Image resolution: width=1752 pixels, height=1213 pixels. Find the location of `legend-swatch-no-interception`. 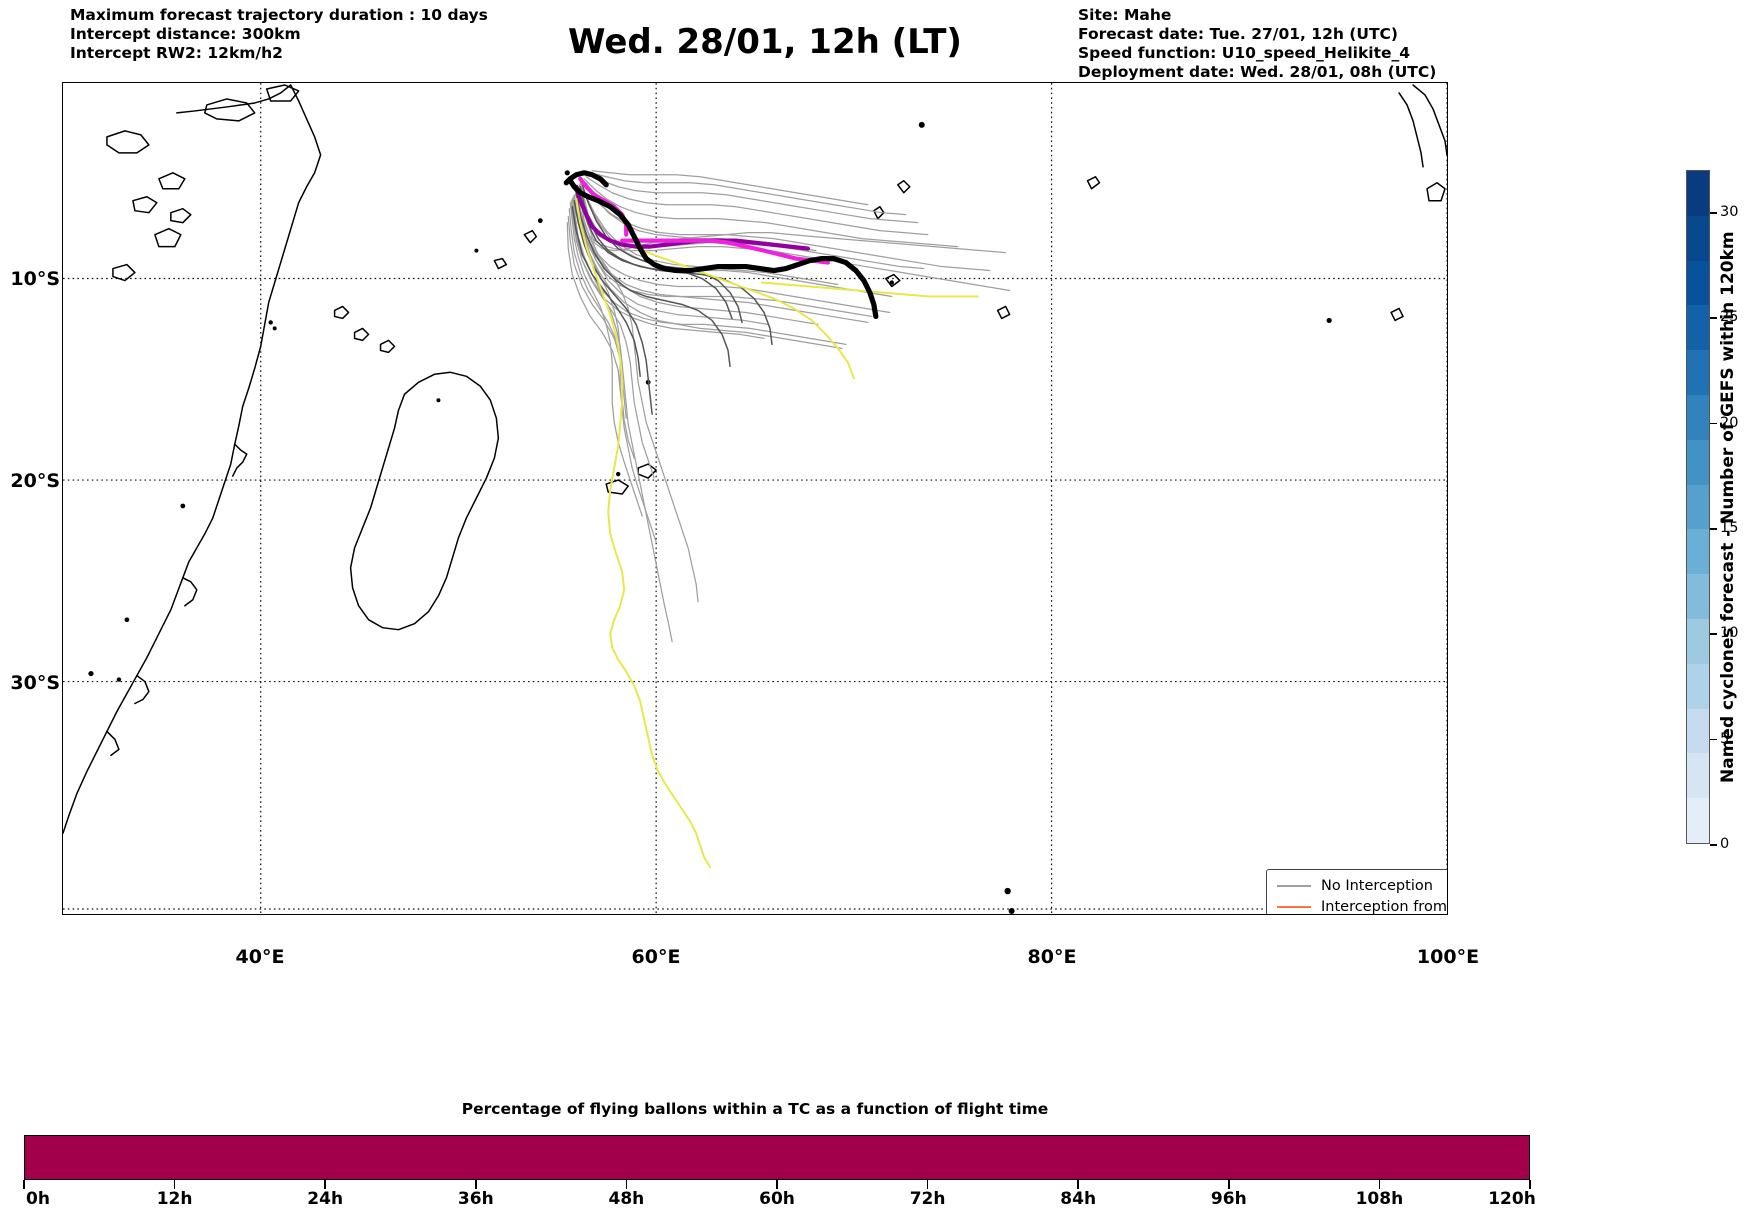

legend-swatch-no-interception is located at coordinates (1294, 886).